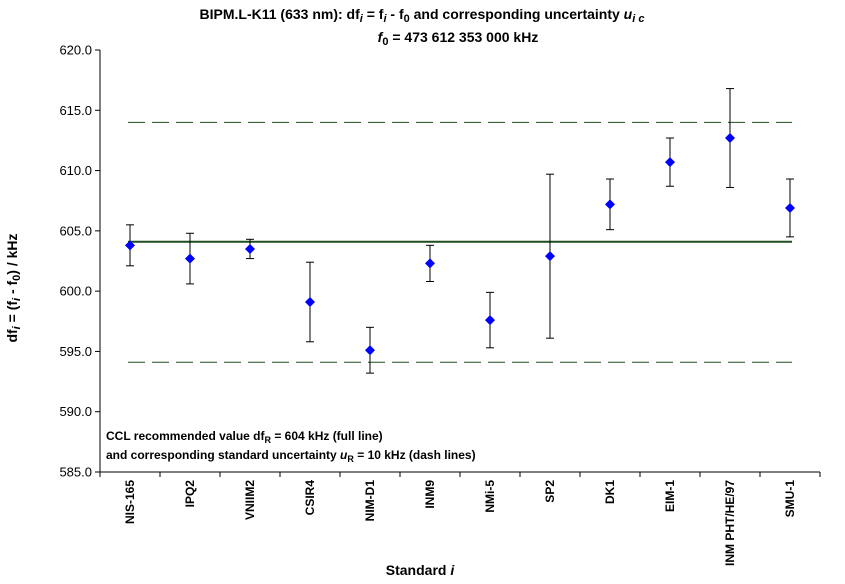 The image size is (845, 584). What do you see at coordinates (190, 494) in the screenshot?
I see `x-tick-label: IPQ2` at bounding box center [190, 494].